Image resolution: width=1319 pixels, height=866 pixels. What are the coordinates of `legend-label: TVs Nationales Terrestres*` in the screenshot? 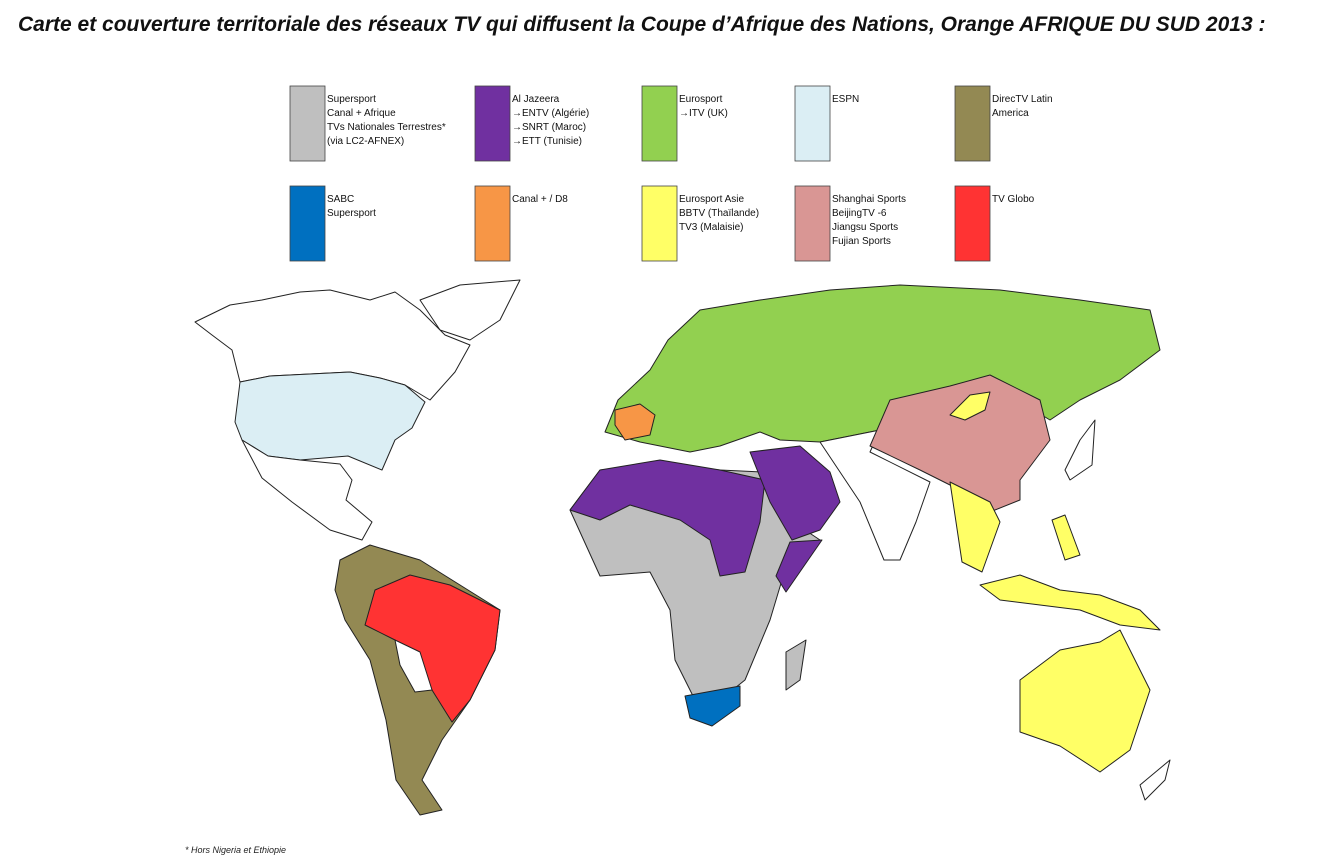 It's located at (386, 127).